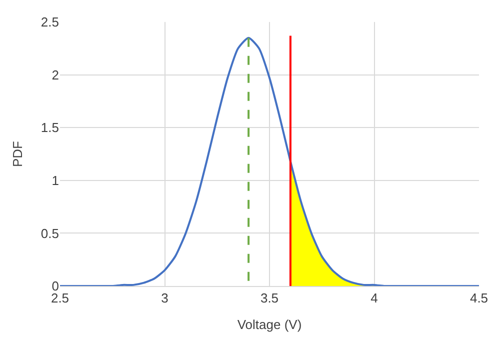  Describe the element at coordinates (374, 298) in the screenshot. I see `x-tick-label: 4` at that location.